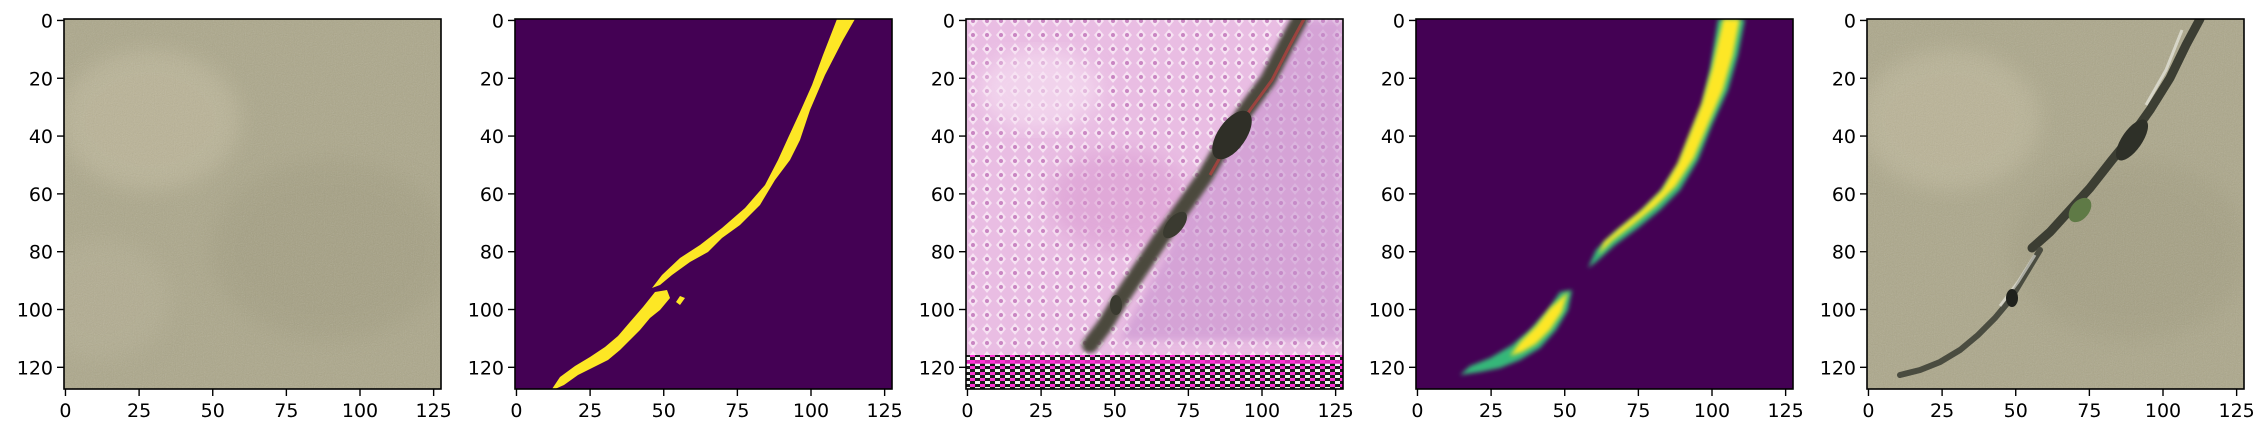 The width and height of the screenshot is (2259, 440). I want to click on panel-ground-truth-mask, so click(703, 204).